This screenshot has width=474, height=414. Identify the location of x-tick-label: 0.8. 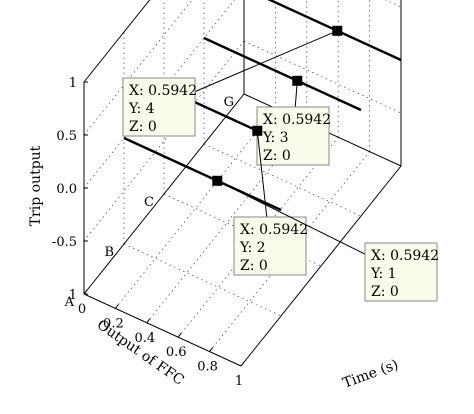
(207, 367).